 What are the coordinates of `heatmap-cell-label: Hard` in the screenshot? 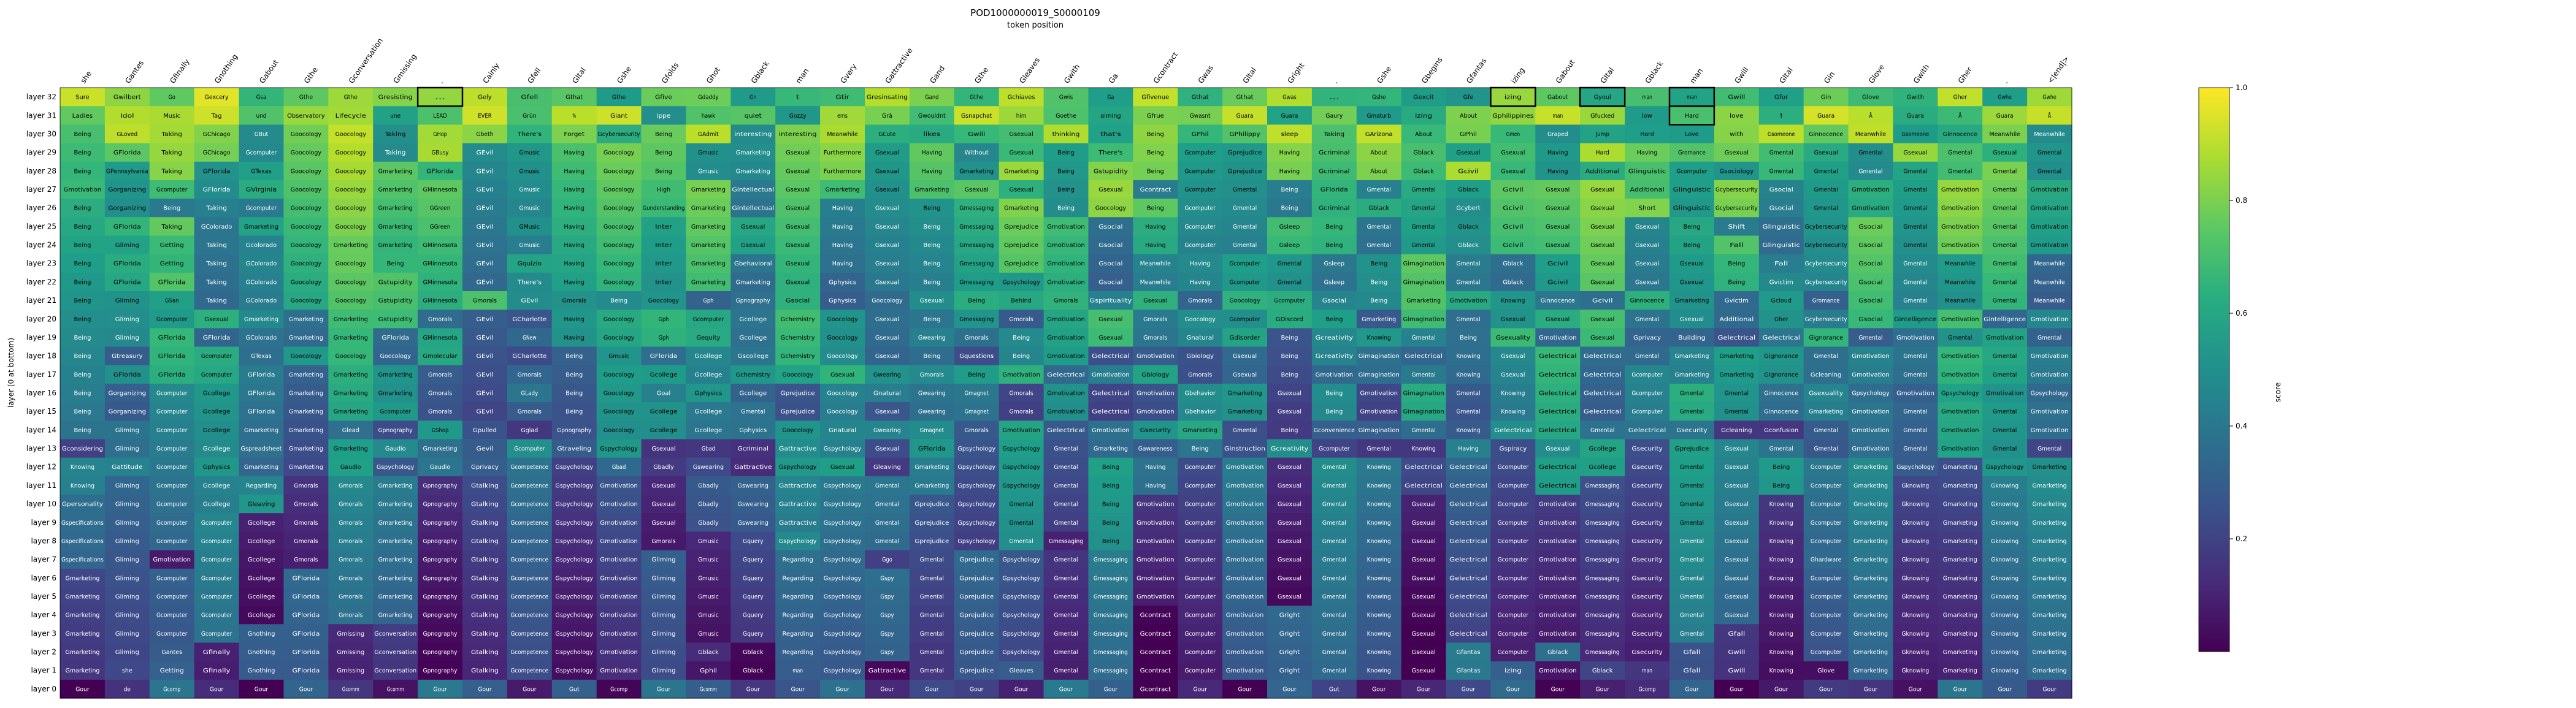 It's located at (1691, 116).